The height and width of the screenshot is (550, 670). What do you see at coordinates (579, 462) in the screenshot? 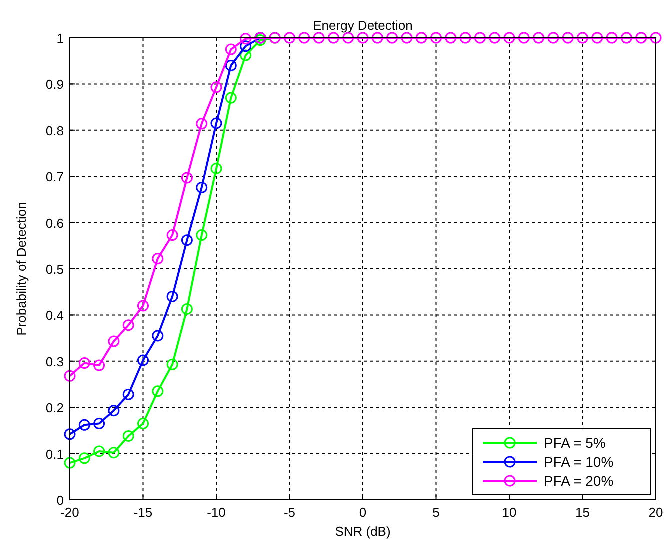
I see `legend-label: PFA = 10%` at bounding box center [579, 462].